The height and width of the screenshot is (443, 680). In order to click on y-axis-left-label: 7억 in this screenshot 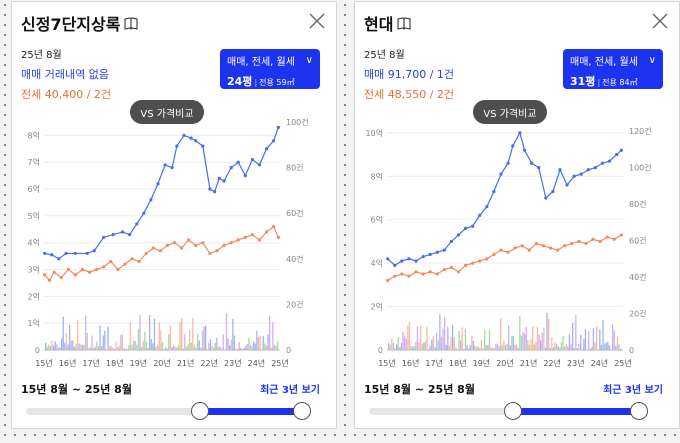, I will do `click(34, 162)`.